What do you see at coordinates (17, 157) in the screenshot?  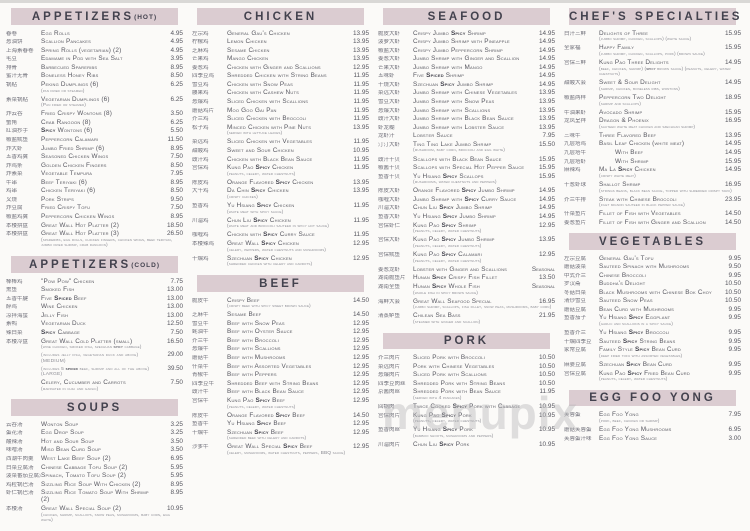 I see `item-chinese-name: 五香鸡翼` at bounding box center [17, 157].